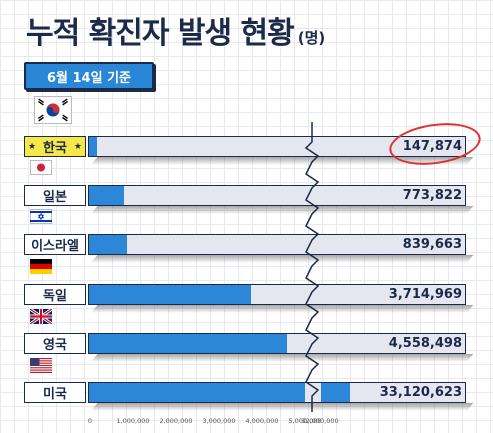 This screenshot has height=433, width=493. Describe the element at coordinates (432, 146) in the screenshot. I see `value-label-korea: 147,874` at that location.